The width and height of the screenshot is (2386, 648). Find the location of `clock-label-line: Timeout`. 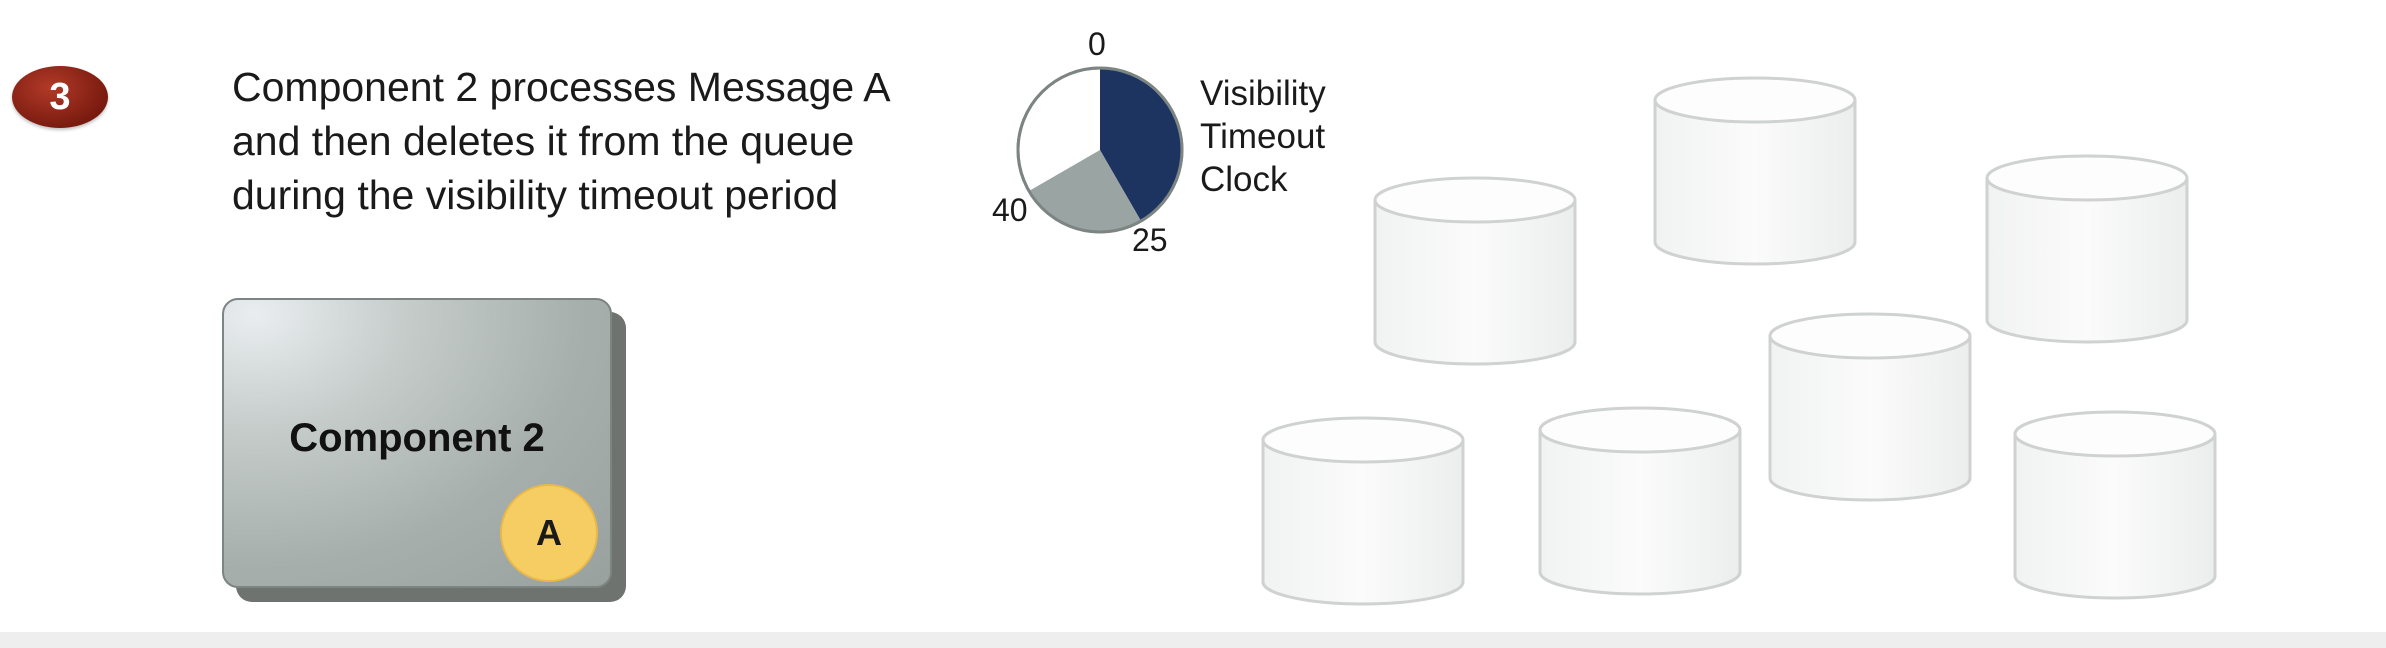

clock-label-line: Timeout is located at coordinates (1263, 136).